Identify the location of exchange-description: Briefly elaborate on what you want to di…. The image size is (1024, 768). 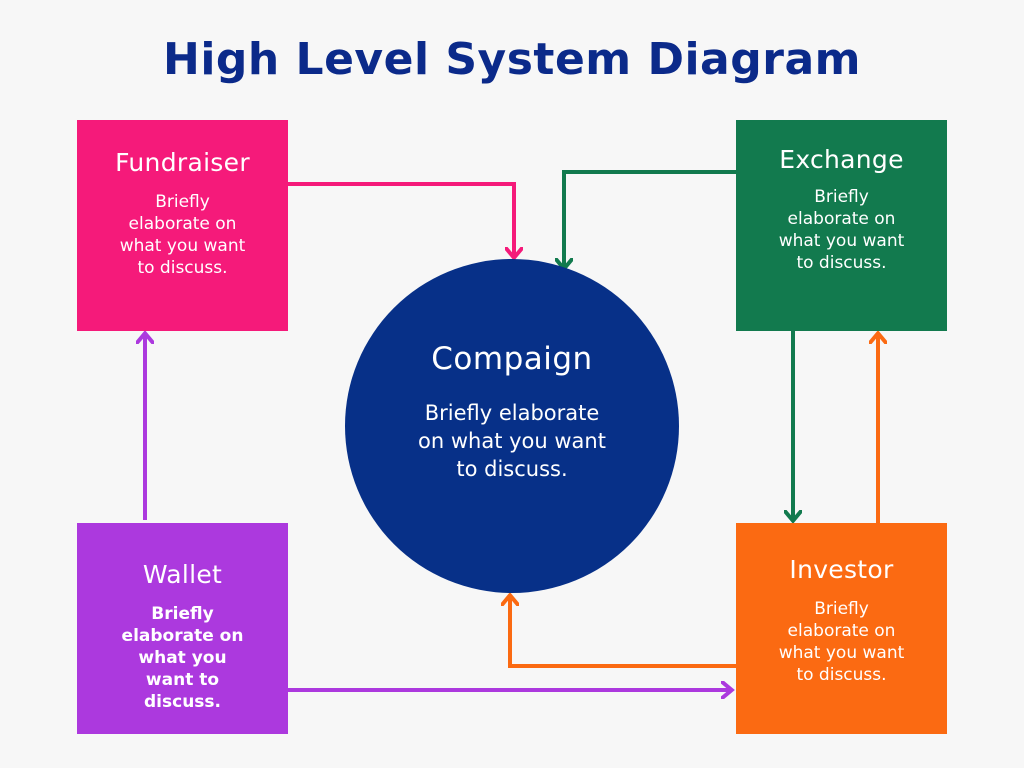
(841, 230).